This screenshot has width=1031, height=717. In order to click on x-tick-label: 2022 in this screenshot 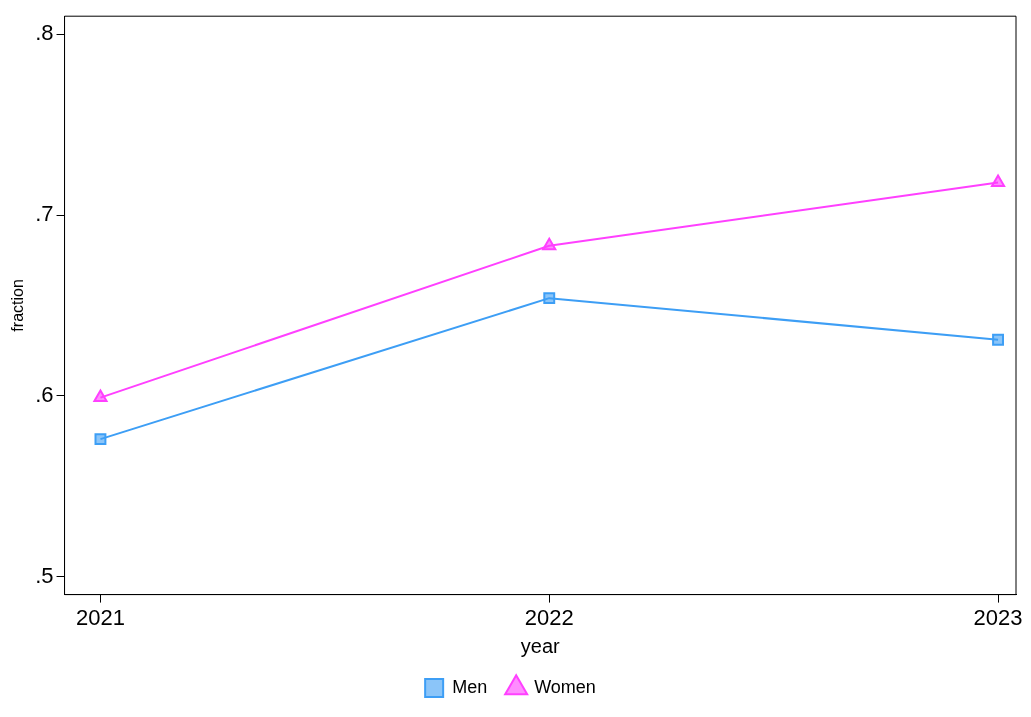, I will do `click(549, 617)`.